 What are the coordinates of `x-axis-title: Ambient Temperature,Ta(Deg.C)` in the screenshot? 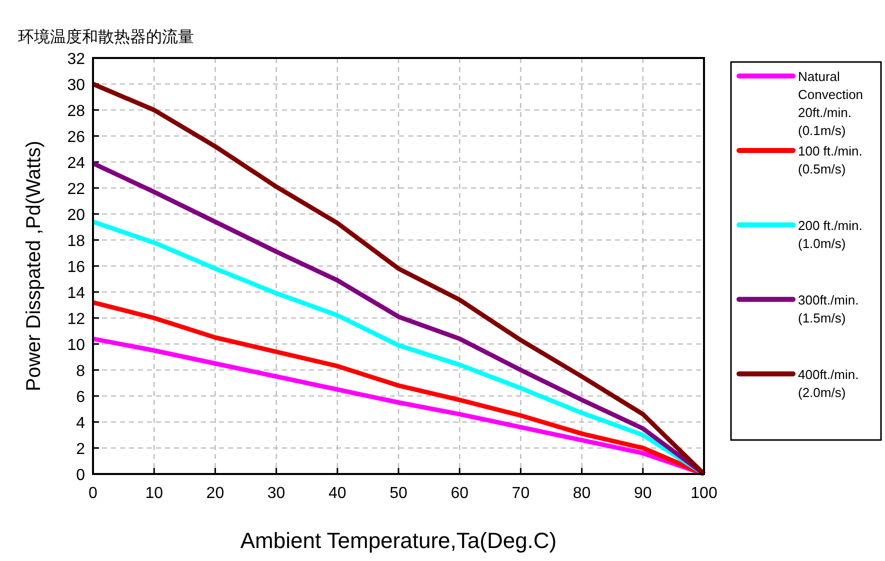 It's located at (398, 540).